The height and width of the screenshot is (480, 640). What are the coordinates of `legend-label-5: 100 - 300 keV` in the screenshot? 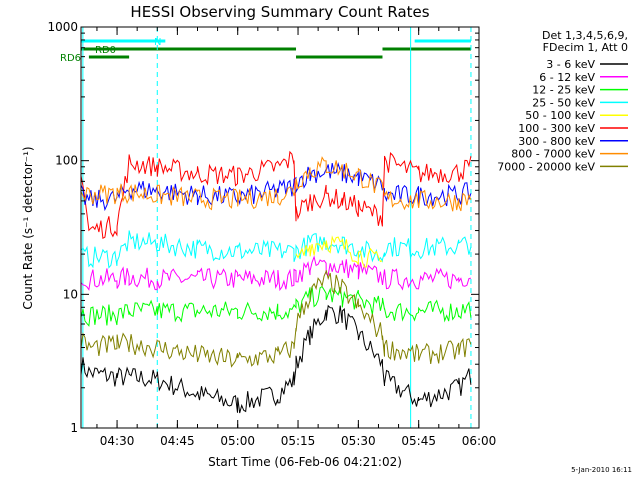 It's located at (556, 128).